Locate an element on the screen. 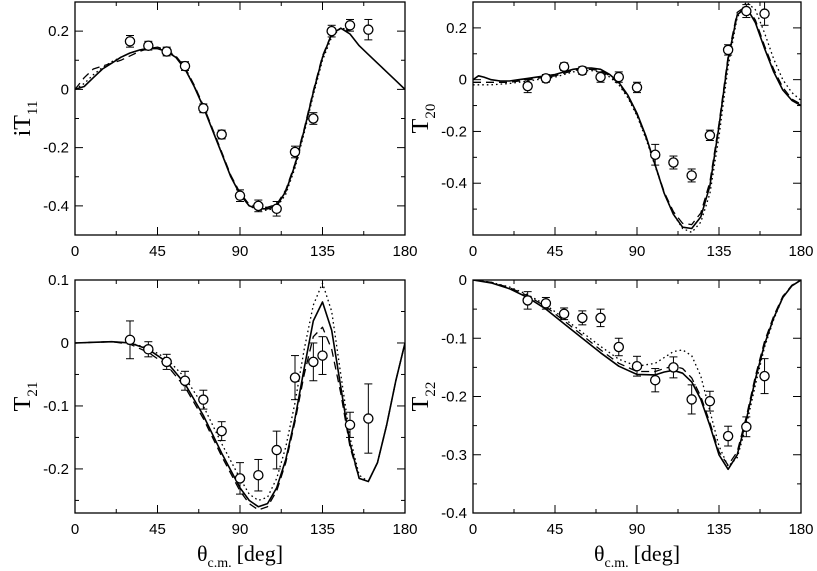 Image resolution: width=817 pixels, height=571 pixels. x-tick-label: 135 is located at coordinates (322, 529).